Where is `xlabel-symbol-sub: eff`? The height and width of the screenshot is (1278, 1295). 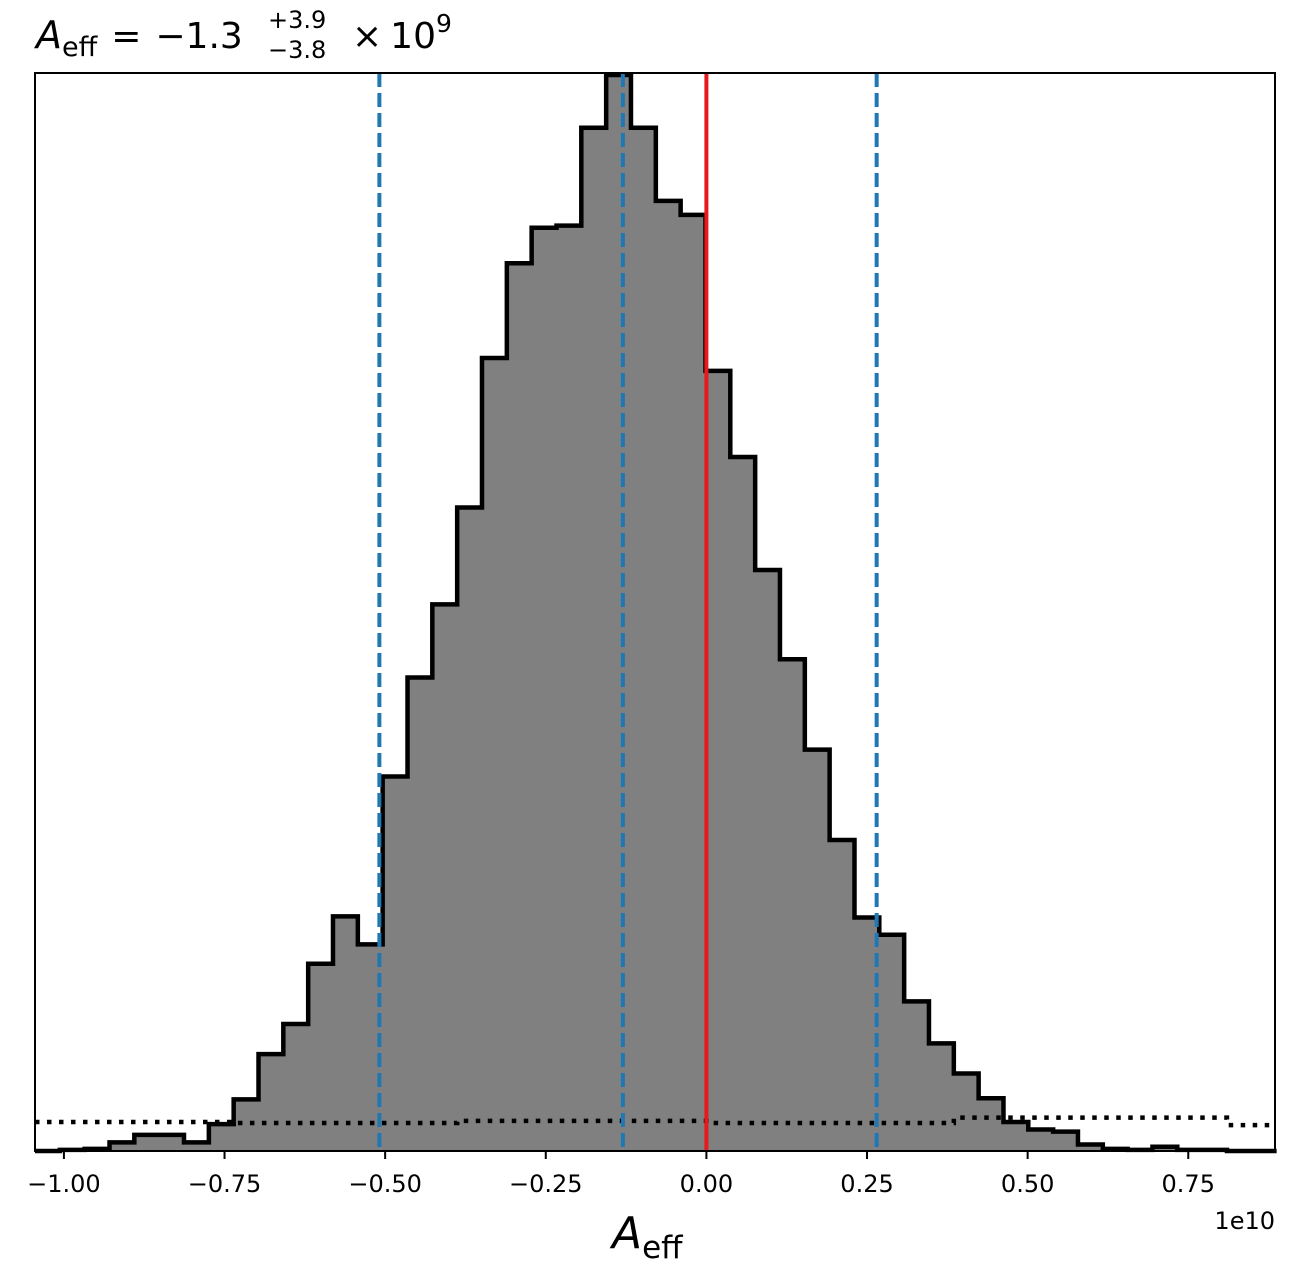 xlabel-symbol-sub: eff is located at coordinates (662, 1248).